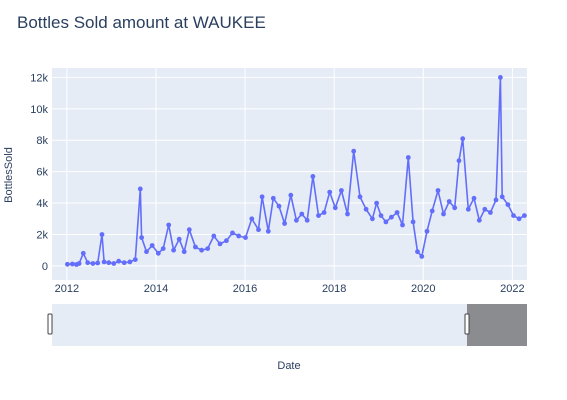  What do you see at coordinates (45, 267) in the screenshot?
I see `y-tick-label: 0` at bounding box center [45, 267].